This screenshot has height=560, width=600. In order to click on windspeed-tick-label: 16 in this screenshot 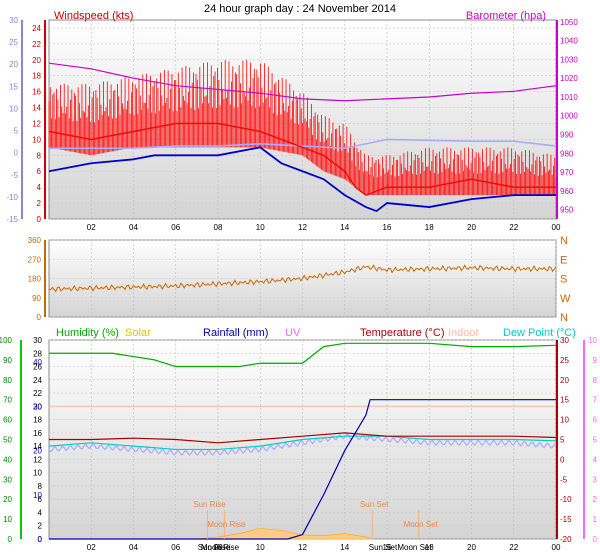, I will do `click(36, 92)`.